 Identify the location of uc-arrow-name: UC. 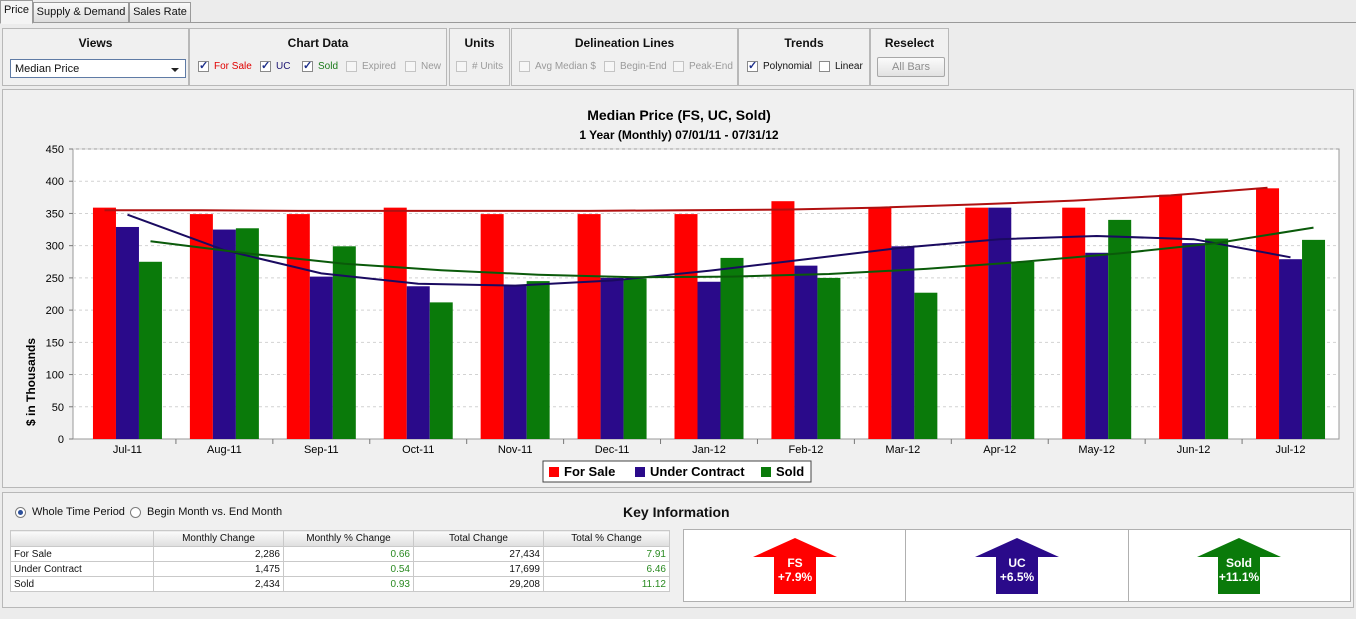
(1017, 563).